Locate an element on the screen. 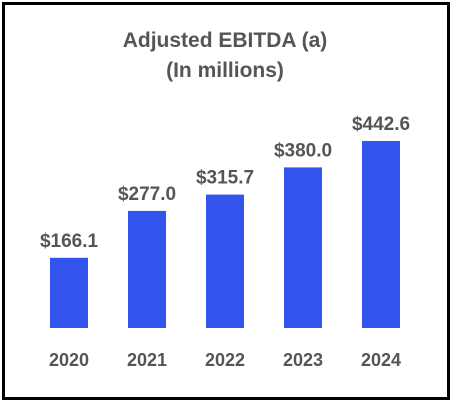  chart-title: Adjusted EBITDA (a) is located at coordinates (225, 40).